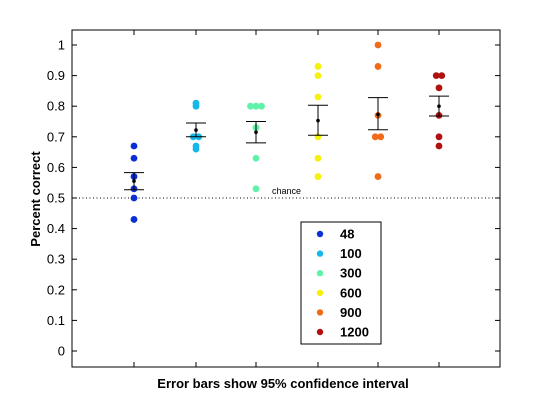 This screenshot has height=414, width=552. What do you see at coordinates (61, 351) in the screenshot?
I see `y-tick-label: 0` at bounding box center [61, 351].